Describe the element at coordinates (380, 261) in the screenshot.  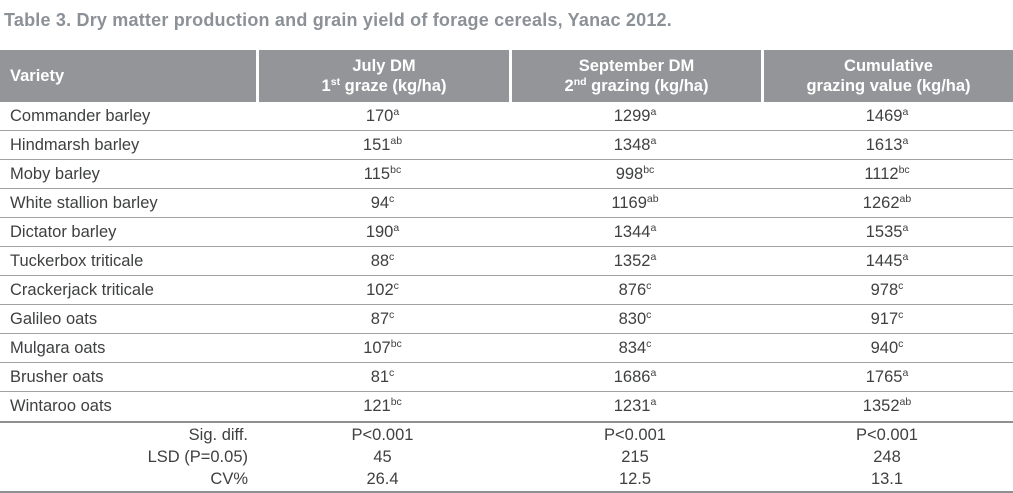
I see `value: 88` at that location.